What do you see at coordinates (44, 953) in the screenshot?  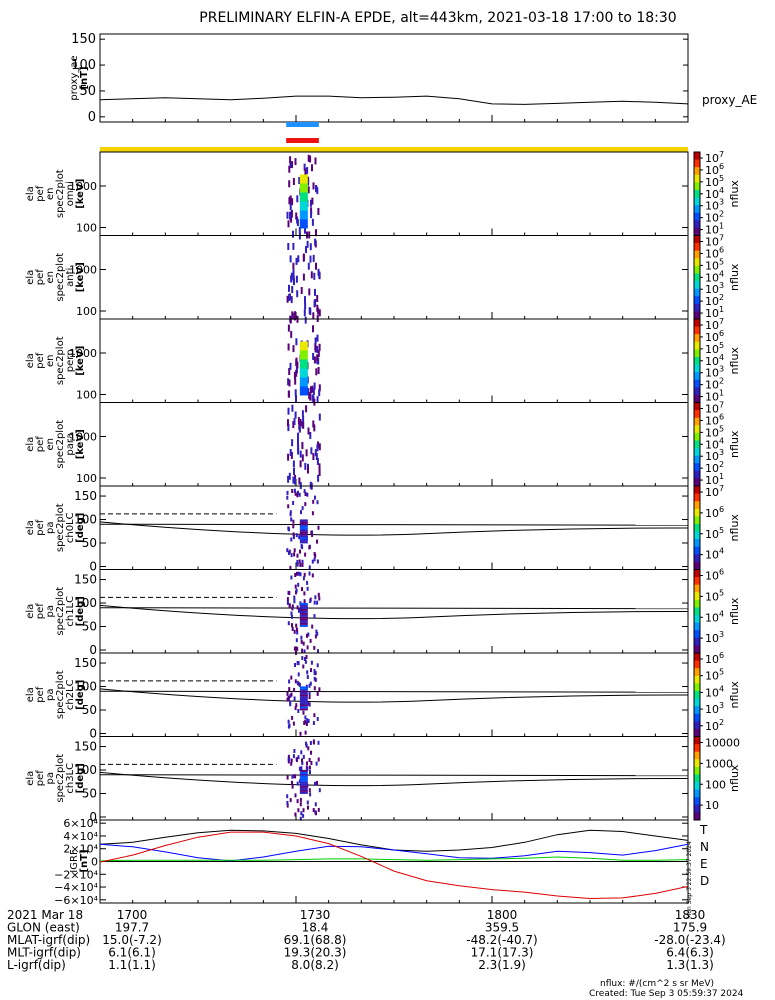 I see `footer-cell: MLT-igrf(dip)` at bounding box center [44, 953].